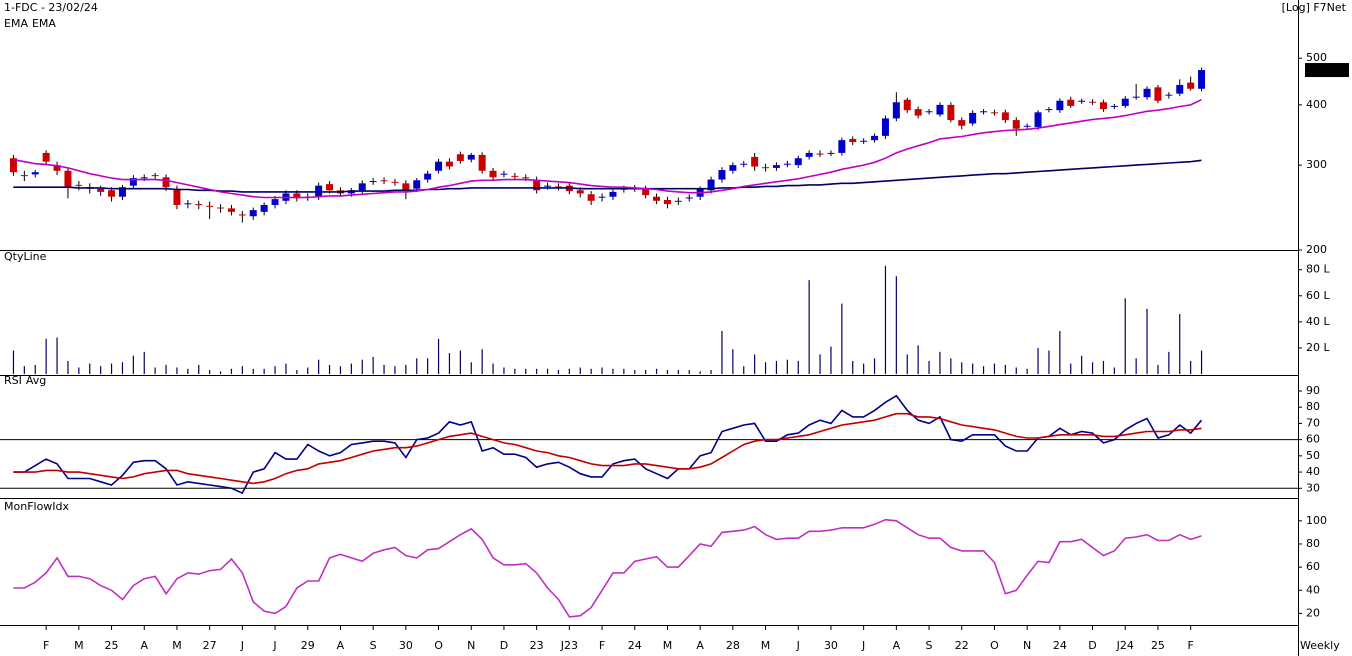 The width and height of the screenshot is (1352, 656). Describe the element at coordinates (1318, 321) in the screenshot. I see `y-tick-label: 40 L` at that location.